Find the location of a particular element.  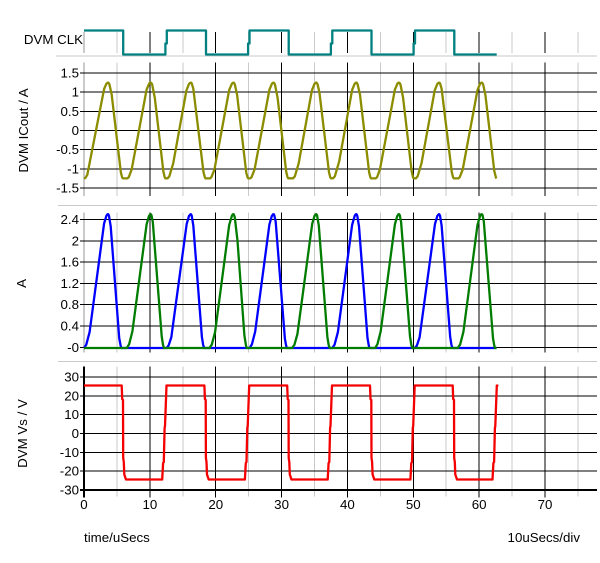

svg-text: -30 is located at coordinates (69, 489).